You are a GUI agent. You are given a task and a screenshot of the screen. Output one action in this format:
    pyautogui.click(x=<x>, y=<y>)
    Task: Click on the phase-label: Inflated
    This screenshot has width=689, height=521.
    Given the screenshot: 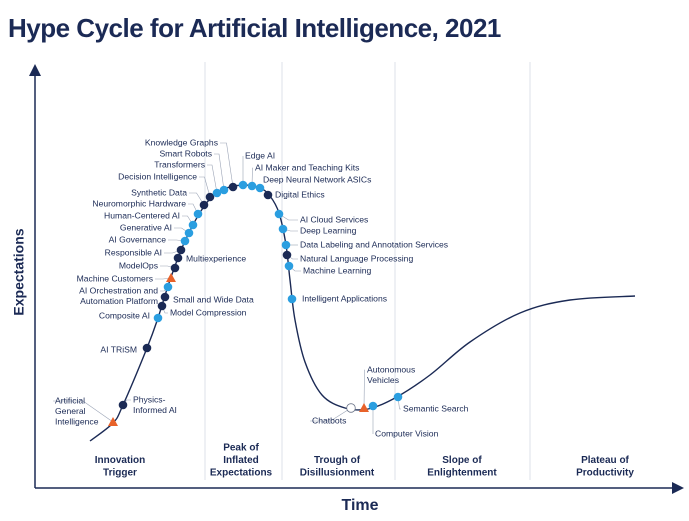 What is the action you would take?
    pyautogui.click(x=241, y=460)
    